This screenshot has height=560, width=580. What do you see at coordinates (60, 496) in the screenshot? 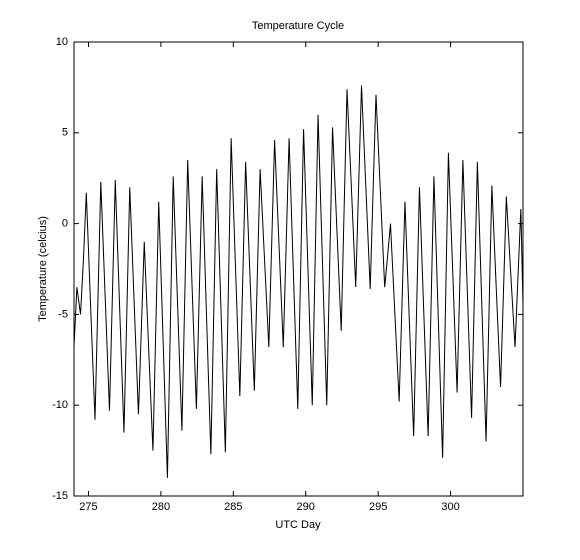
I see `y-tick-label: -15` at bounding box center [60, 496].